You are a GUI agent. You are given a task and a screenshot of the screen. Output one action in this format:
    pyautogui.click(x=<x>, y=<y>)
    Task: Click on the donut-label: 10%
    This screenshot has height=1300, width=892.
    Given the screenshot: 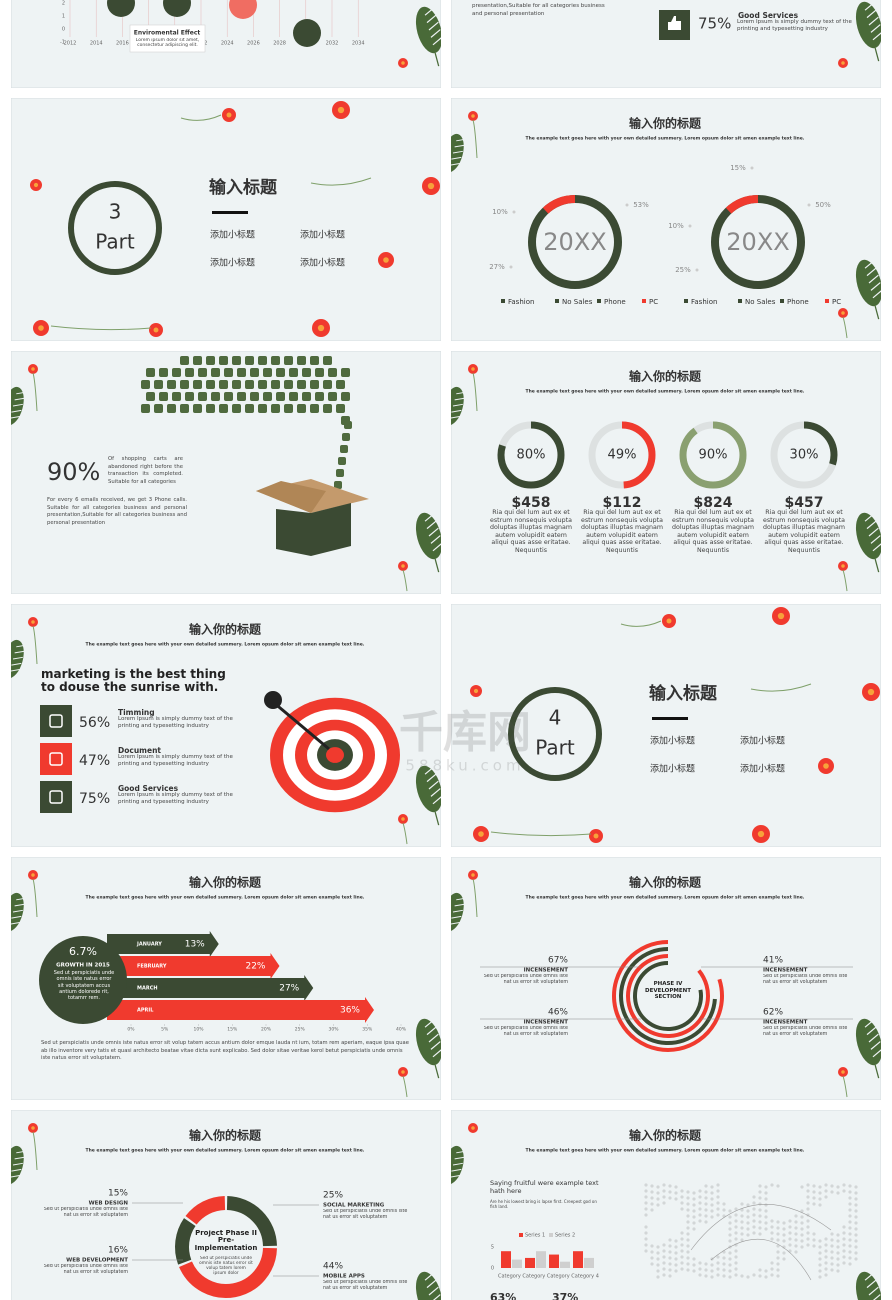 What is the action you would take?
    pyautogui.click(x=500, y=212)
    